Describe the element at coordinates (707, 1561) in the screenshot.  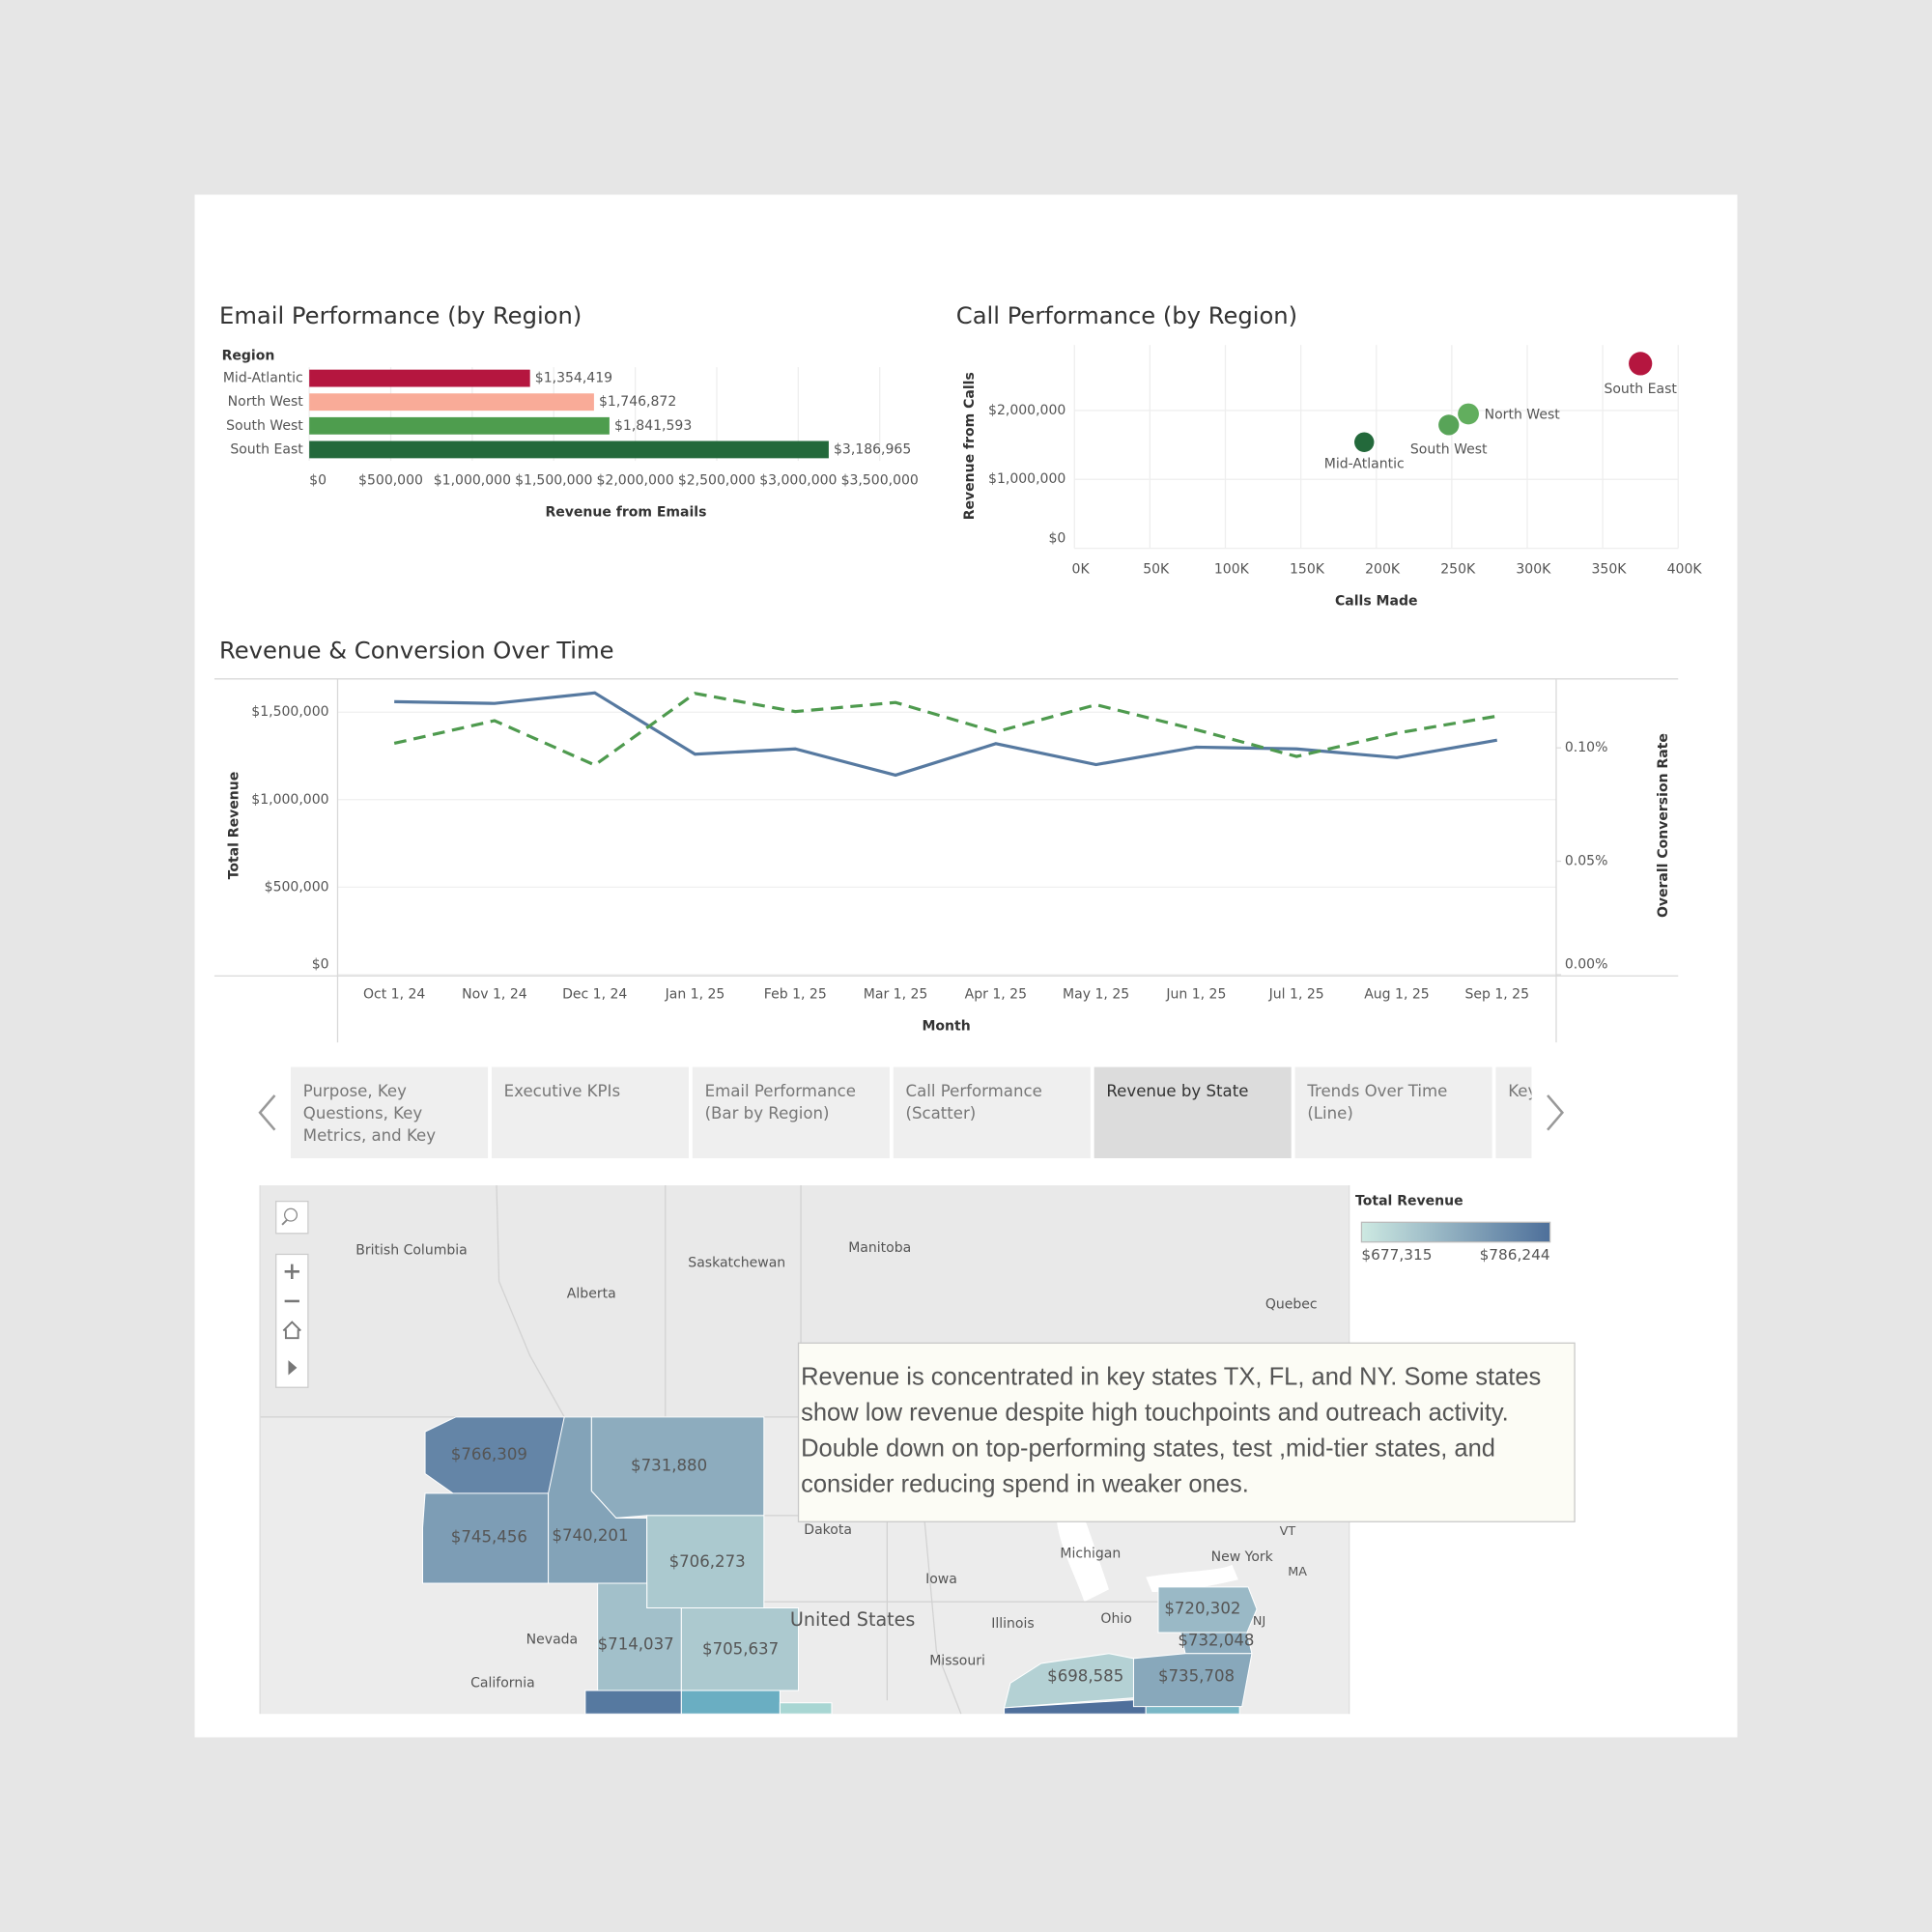
I see `state-value-label: $706,273` at that location.